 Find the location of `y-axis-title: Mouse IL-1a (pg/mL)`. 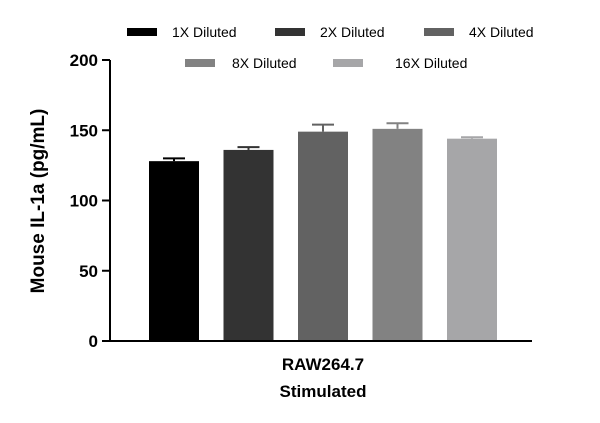

y-axis-title: Mouse IL-1a (pg/mL) is located at coordinates (38, 201).